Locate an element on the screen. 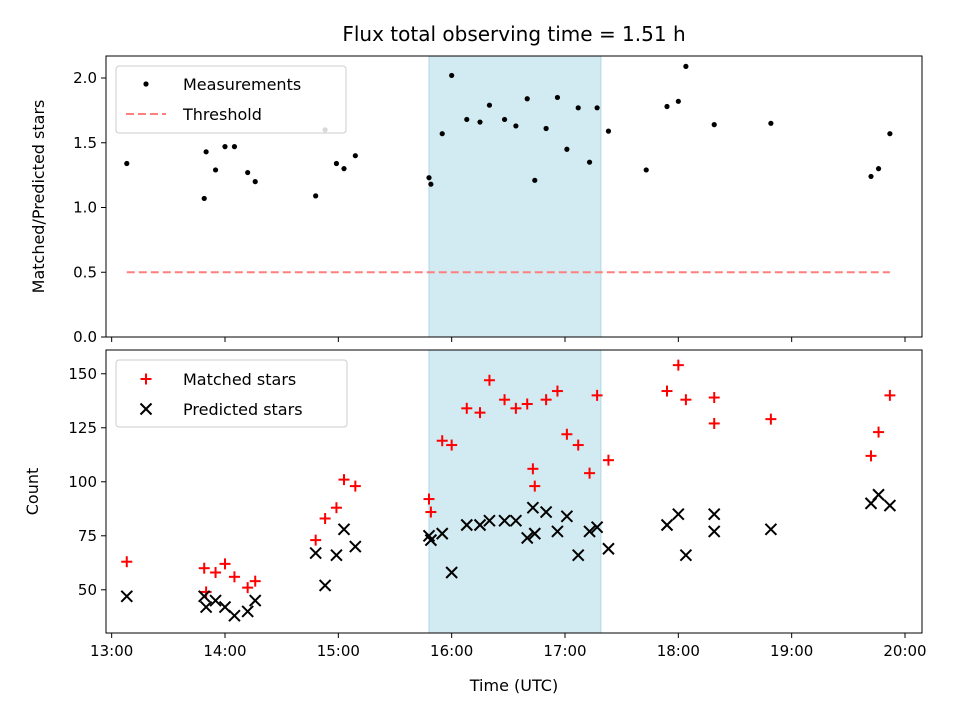  y-tick-label: 125 is located at coordinates (82, 428).